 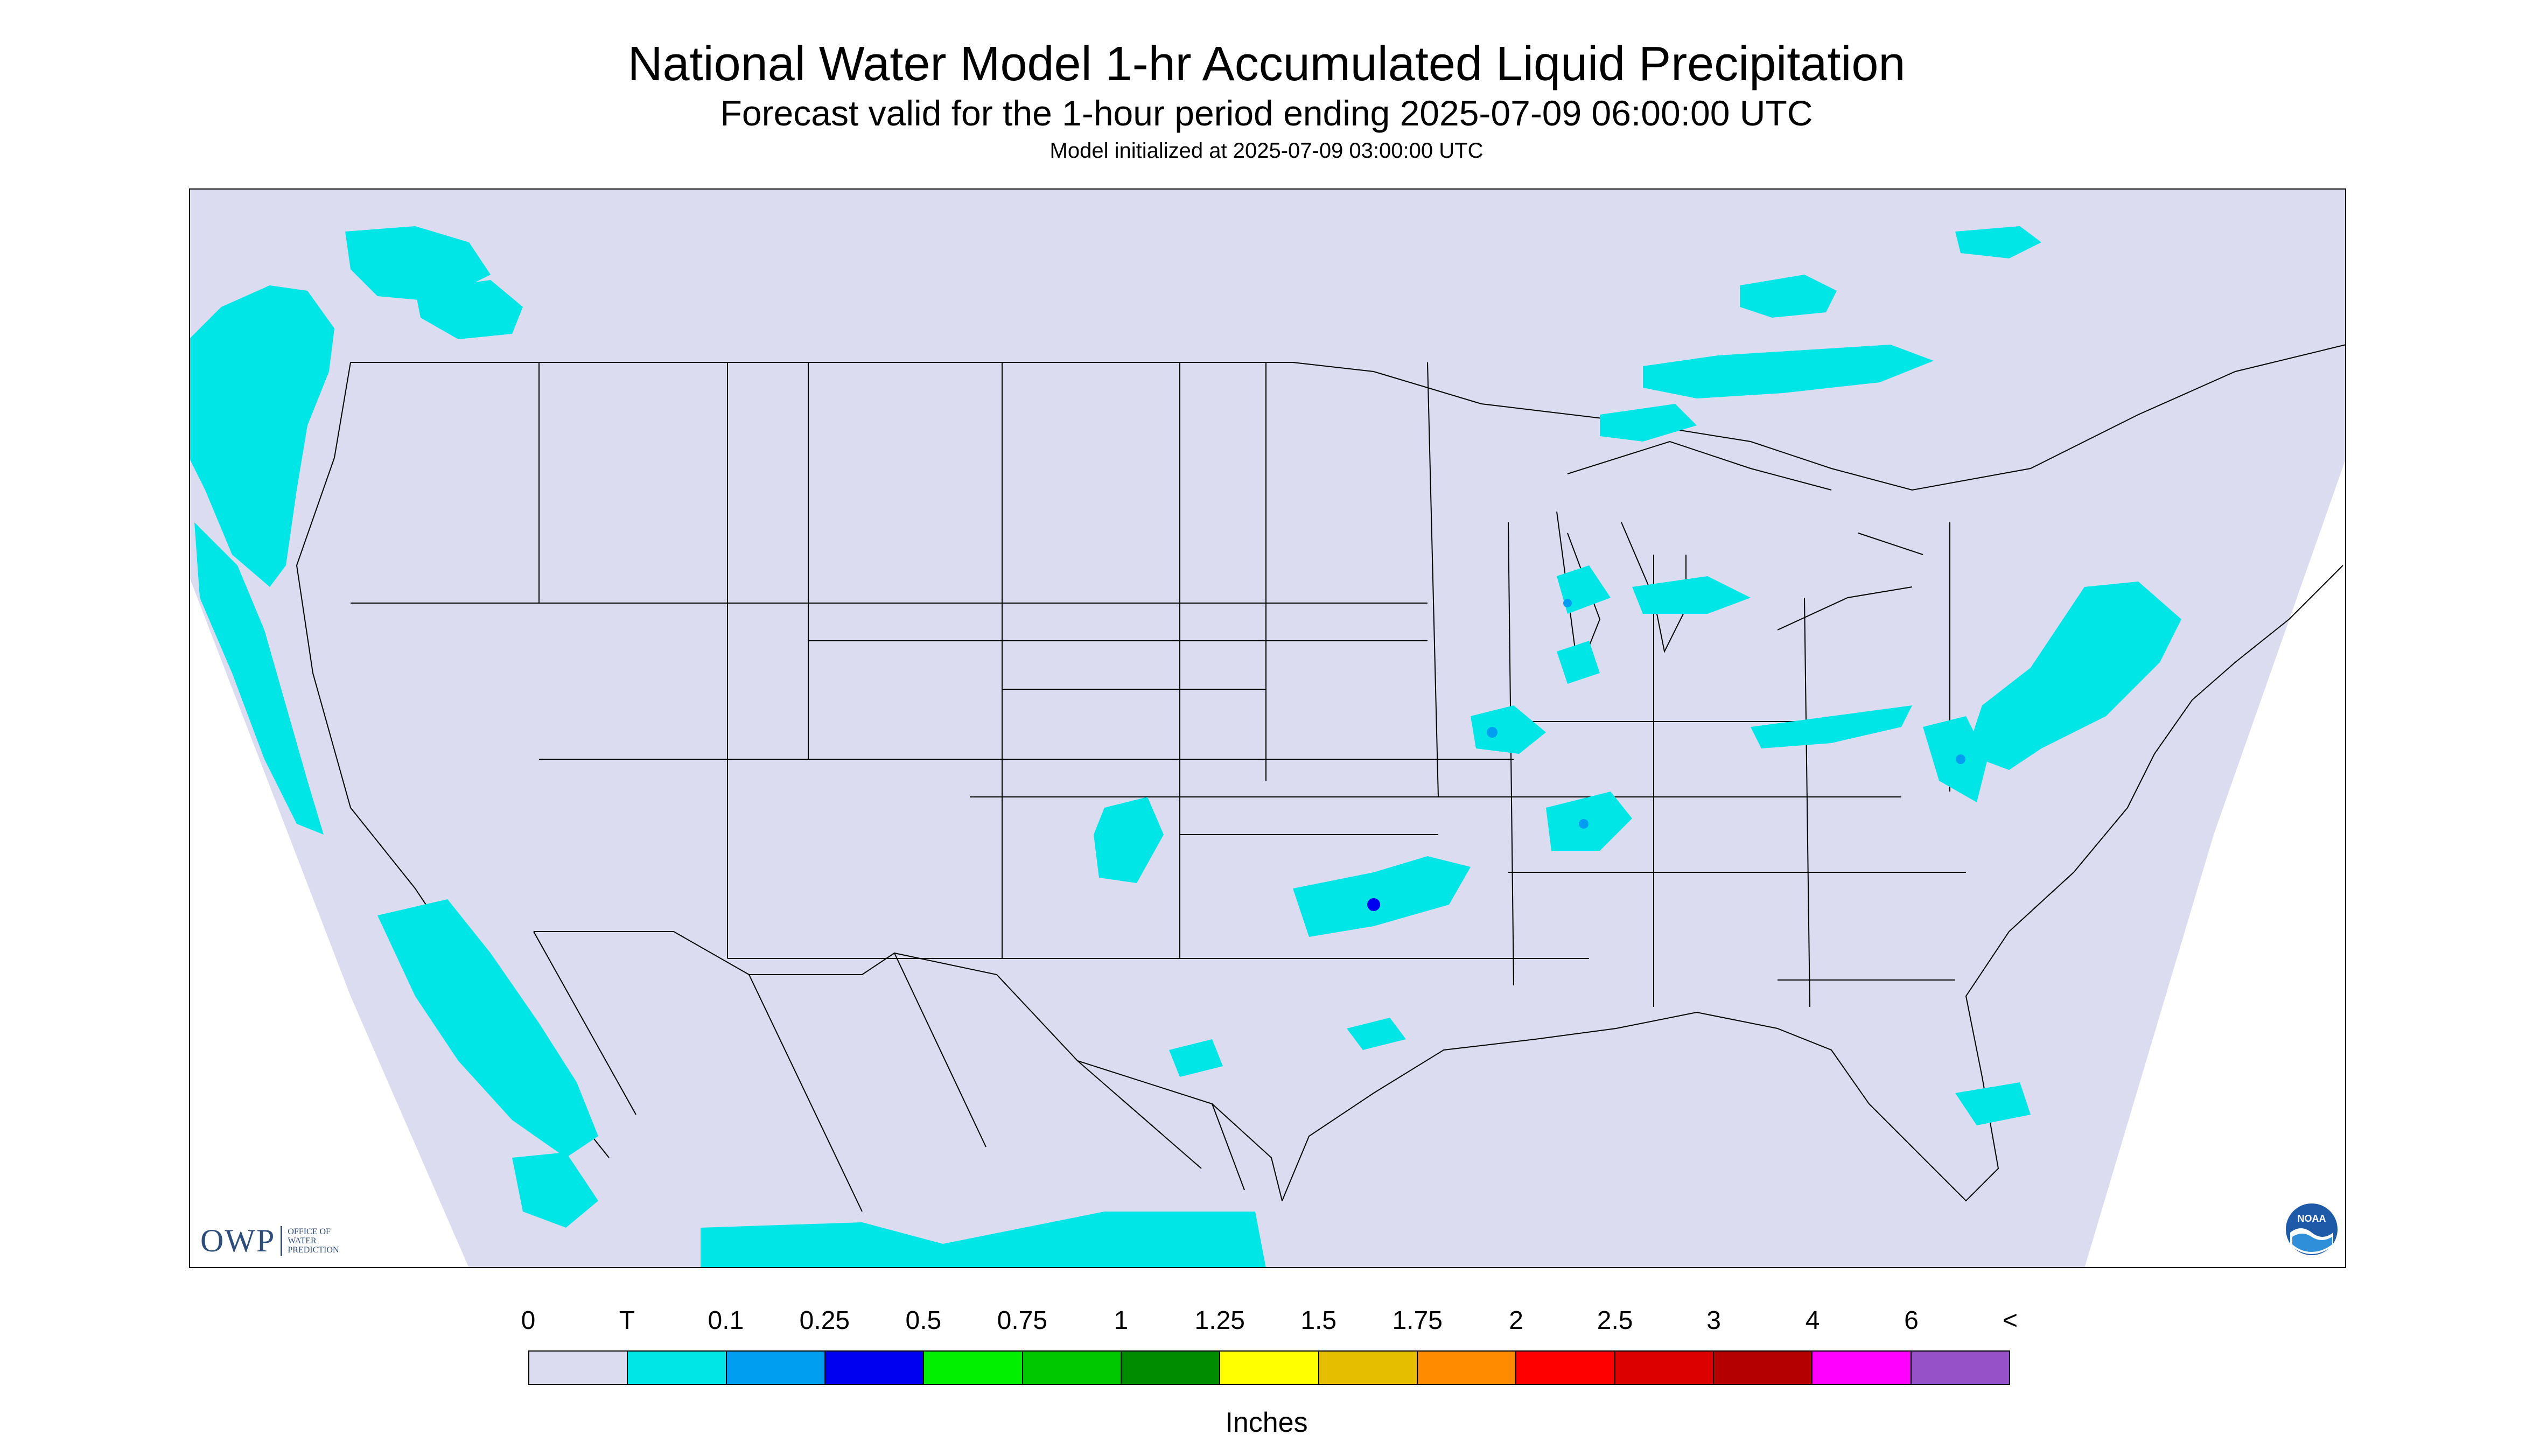 I want to click on legend-tick-label: 0, so click(x=529, y=1320).